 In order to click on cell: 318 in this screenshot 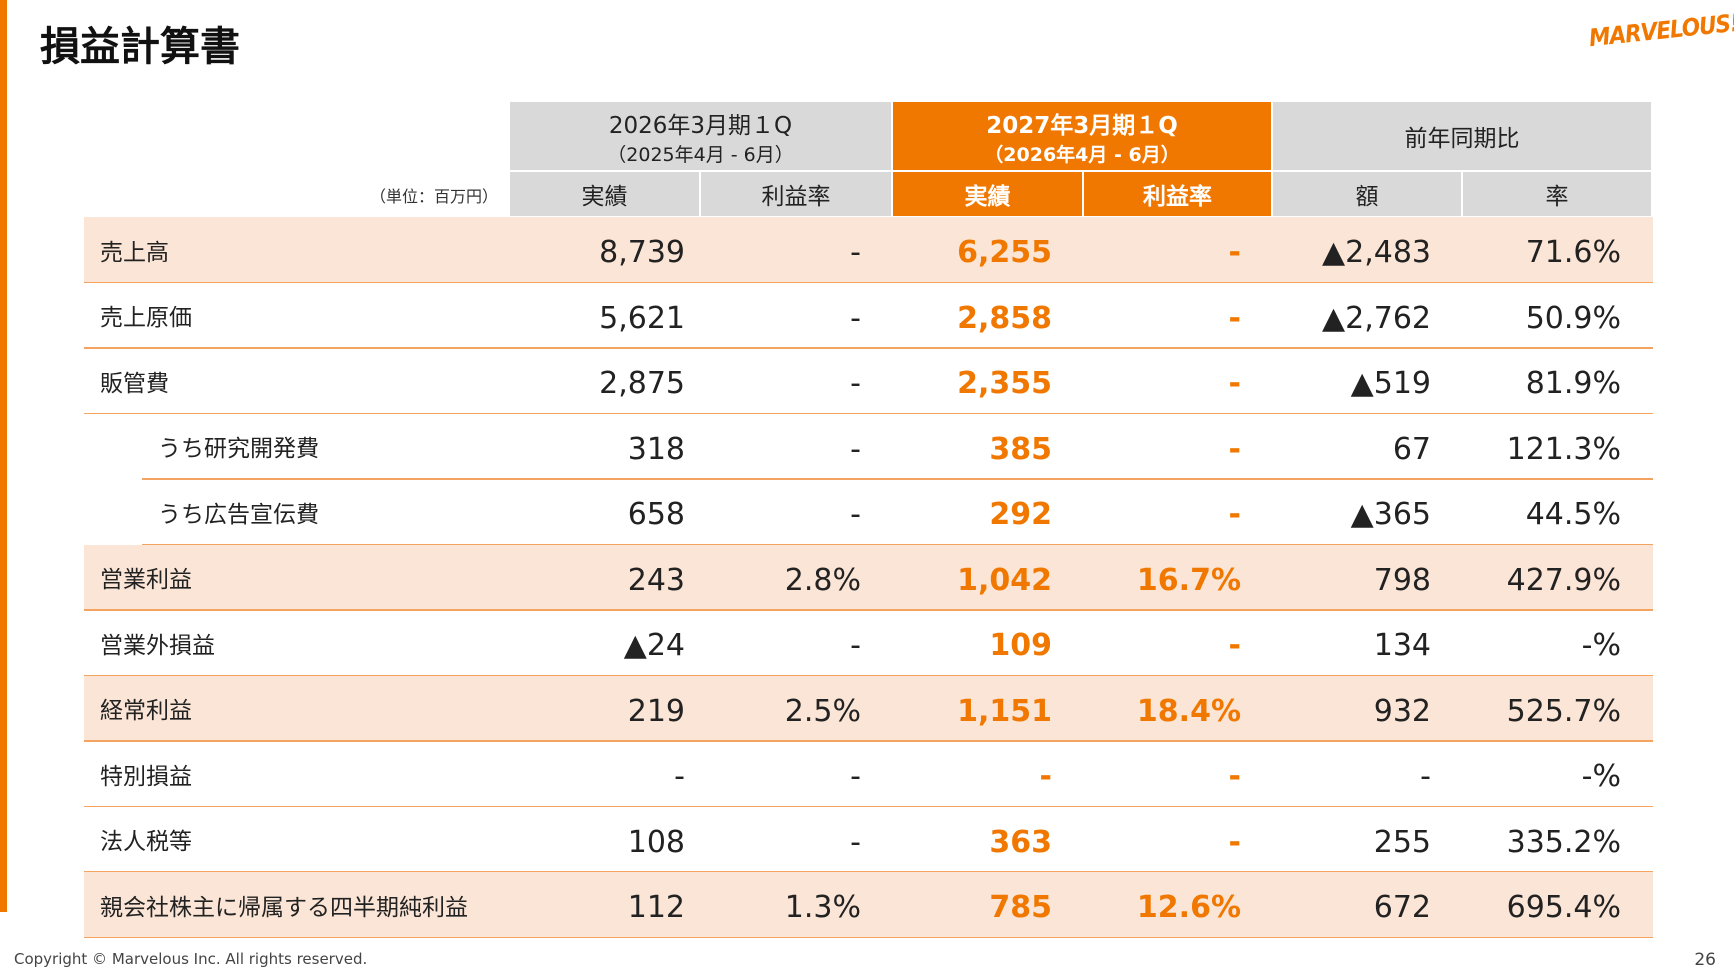, I will do `click(656, 449)`.